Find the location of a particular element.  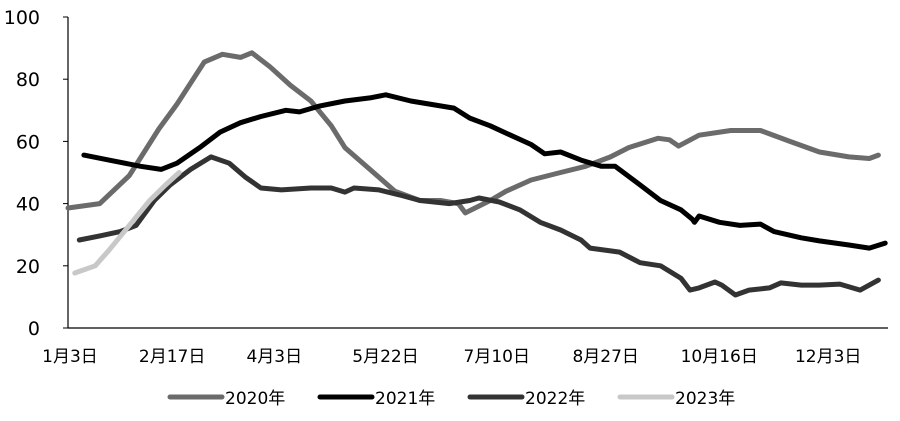

y-tick-label: 0 is located at coordinates (34, 329).